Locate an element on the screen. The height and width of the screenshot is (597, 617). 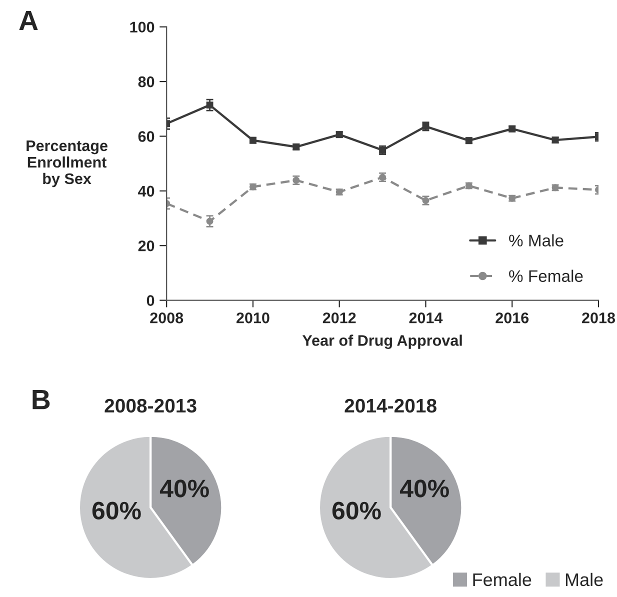
y-tick-label: 40 is located at coordinates (146, 191).